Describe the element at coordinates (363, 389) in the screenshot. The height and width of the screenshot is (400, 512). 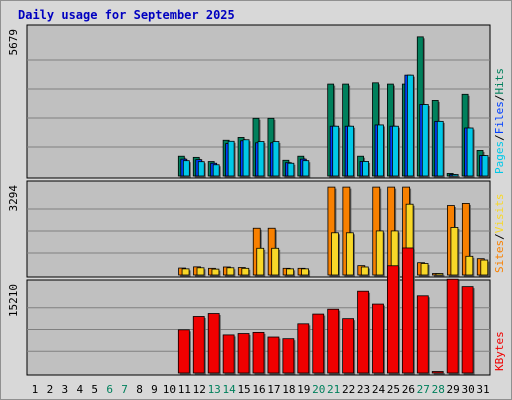
I see `x-tick-day-23: 23` at that location.